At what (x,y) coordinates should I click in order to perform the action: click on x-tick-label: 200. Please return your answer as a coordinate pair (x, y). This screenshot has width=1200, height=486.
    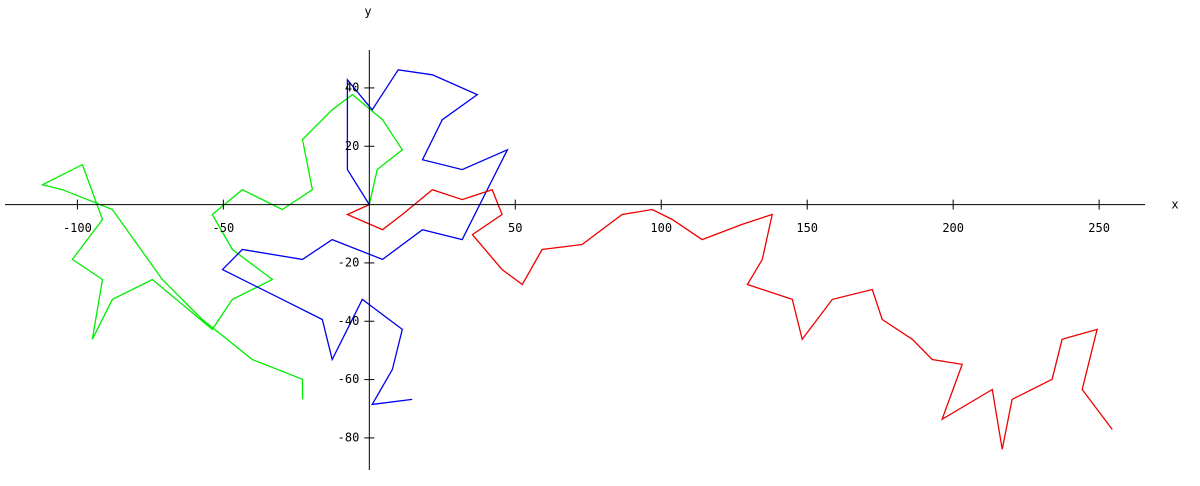
    Looking at the image, I should click on (953, 228).